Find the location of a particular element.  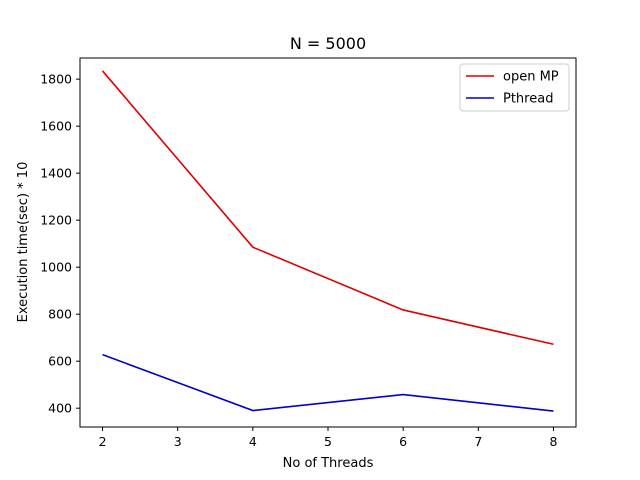

chart-title: N = 5000 is located at coordinates (328, 43).